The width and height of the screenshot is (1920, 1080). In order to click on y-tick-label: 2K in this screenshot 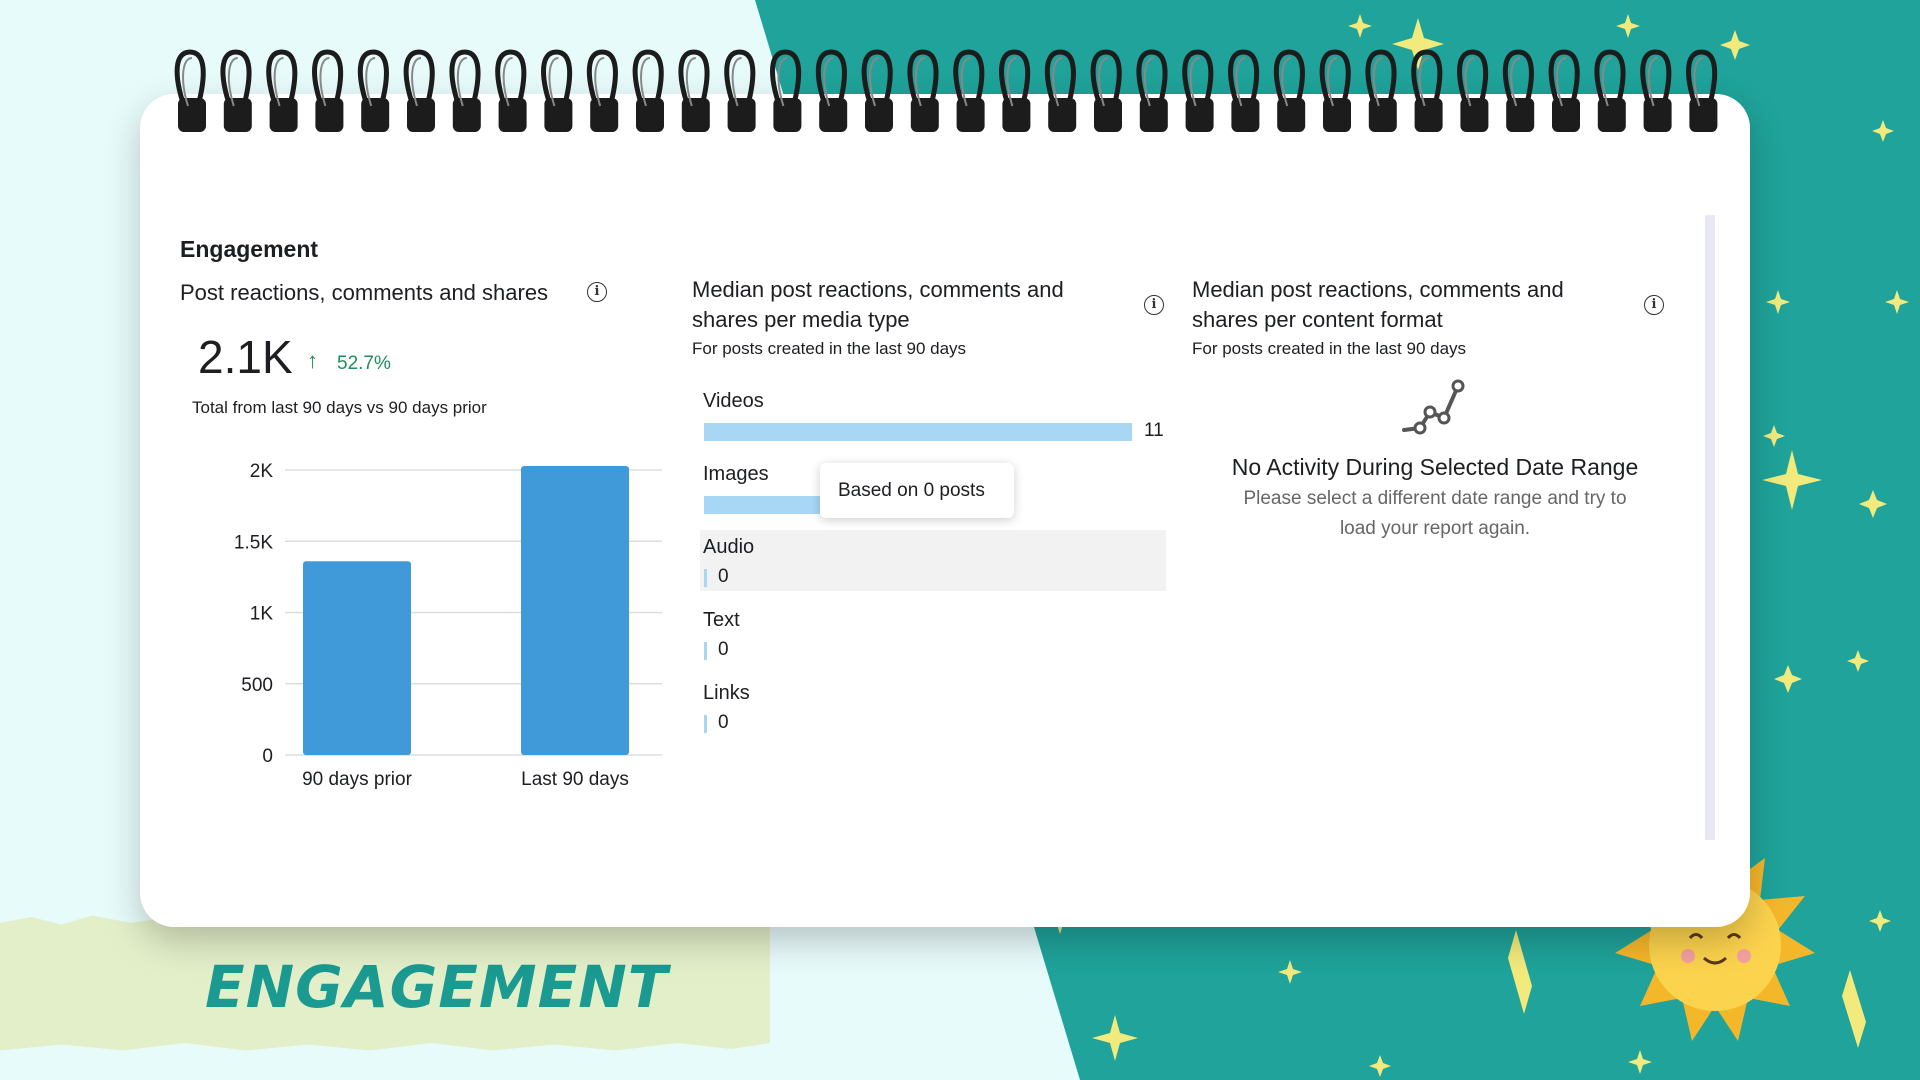, I will do `click(262, 471)`.